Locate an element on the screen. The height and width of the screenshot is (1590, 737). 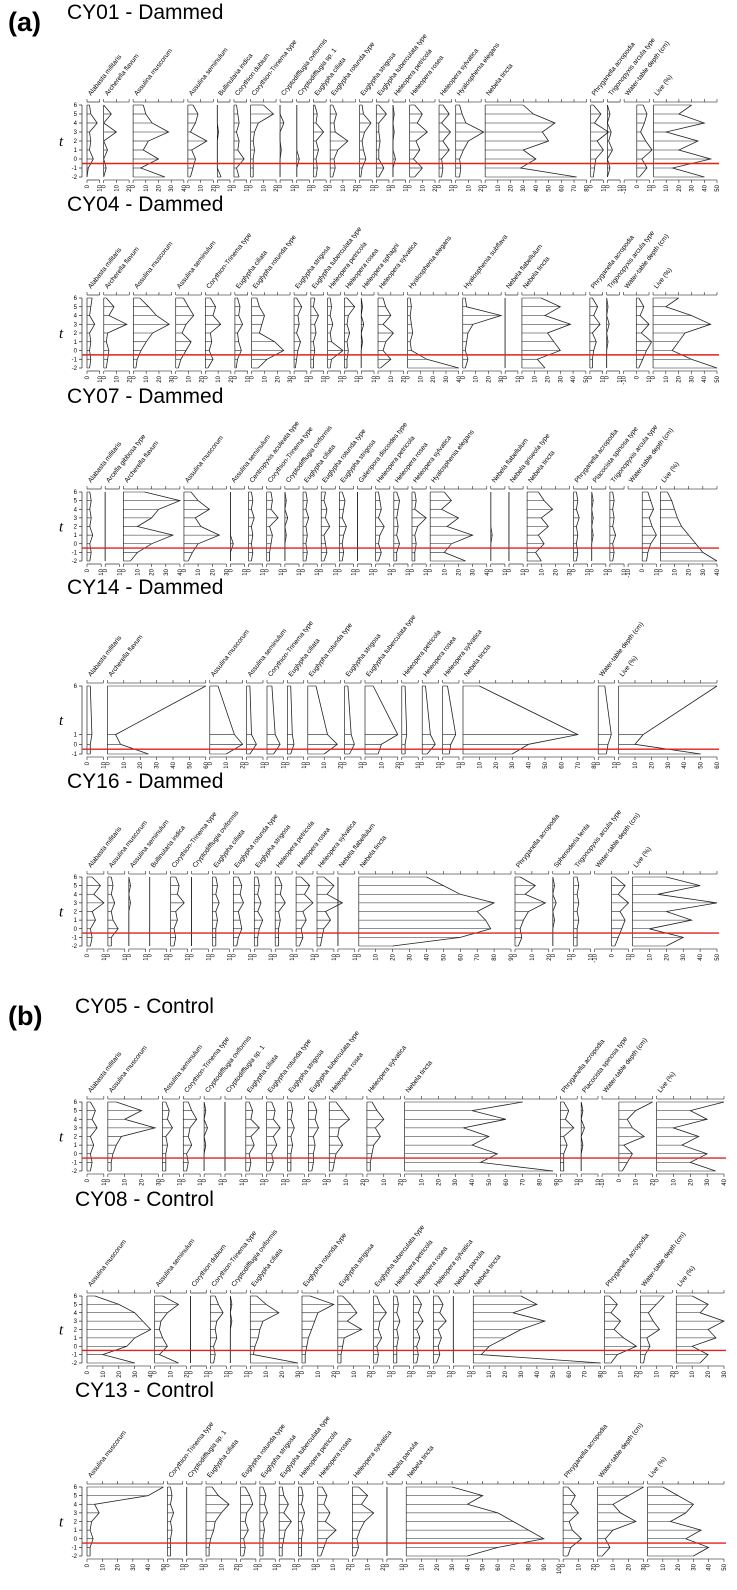
y-tick-label: 6 is located at coordinates (76, 1488).